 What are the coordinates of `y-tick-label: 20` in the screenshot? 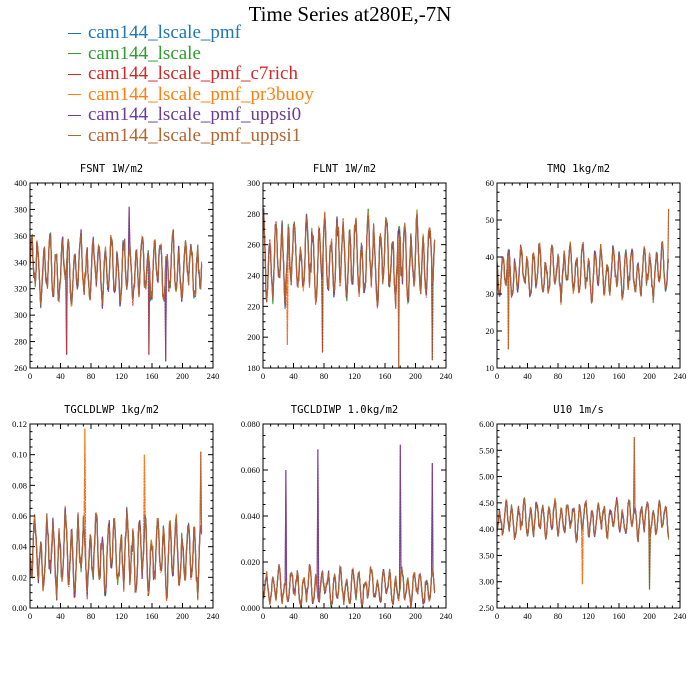 It's located at (490, 331).